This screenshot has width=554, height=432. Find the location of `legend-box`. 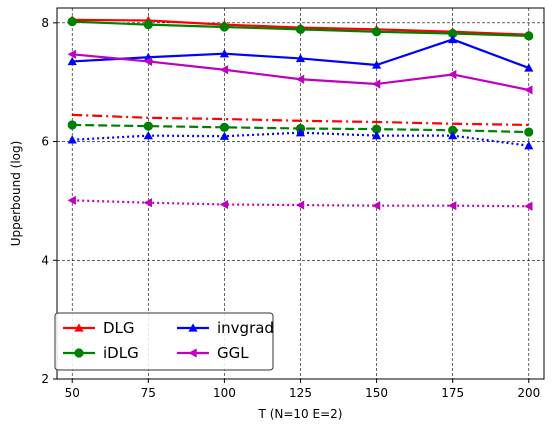

legend-box is located at coordinates (164, 341).